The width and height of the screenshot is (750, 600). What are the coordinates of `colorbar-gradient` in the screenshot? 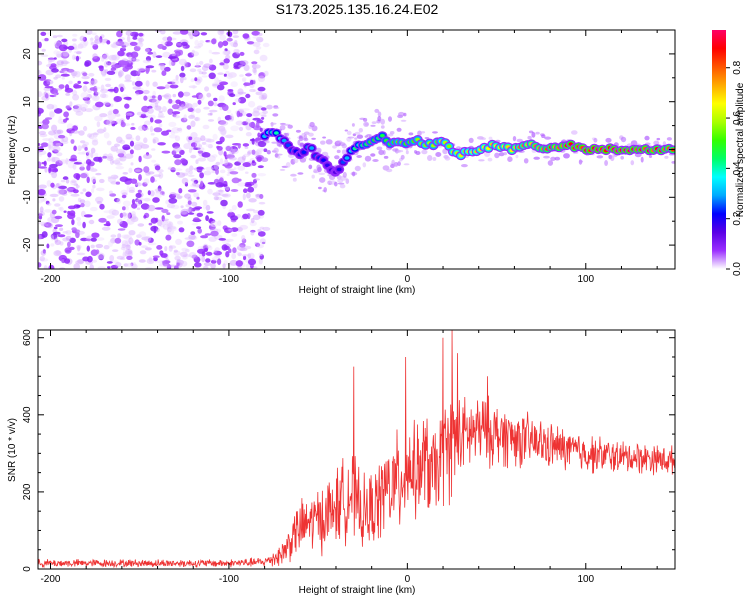 It's located at (719, 149).